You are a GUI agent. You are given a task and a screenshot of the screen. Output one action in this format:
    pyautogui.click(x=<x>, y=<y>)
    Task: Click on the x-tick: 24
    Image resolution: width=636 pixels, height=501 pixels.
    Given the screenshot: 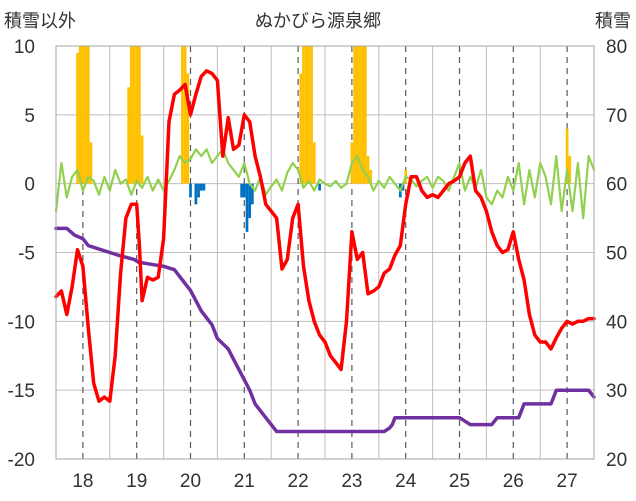 What is the action you would take?
    pyautogui.click(x=406, y=481)
    